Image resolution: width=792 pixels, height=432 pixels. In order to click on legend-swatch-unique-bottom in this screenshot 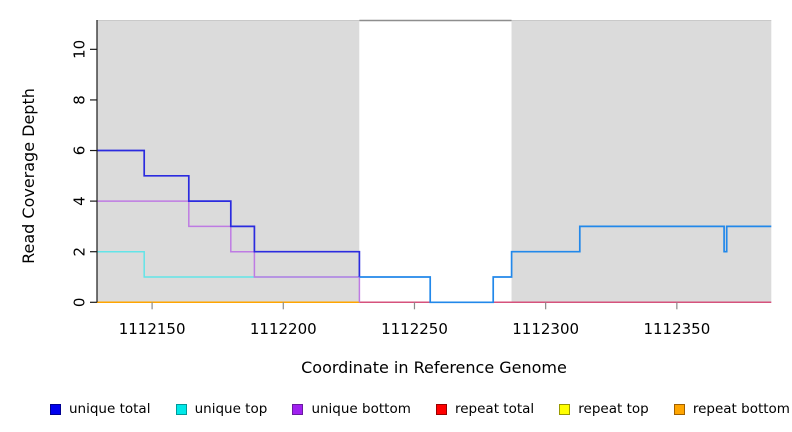, I will do `click(298, 409)`.